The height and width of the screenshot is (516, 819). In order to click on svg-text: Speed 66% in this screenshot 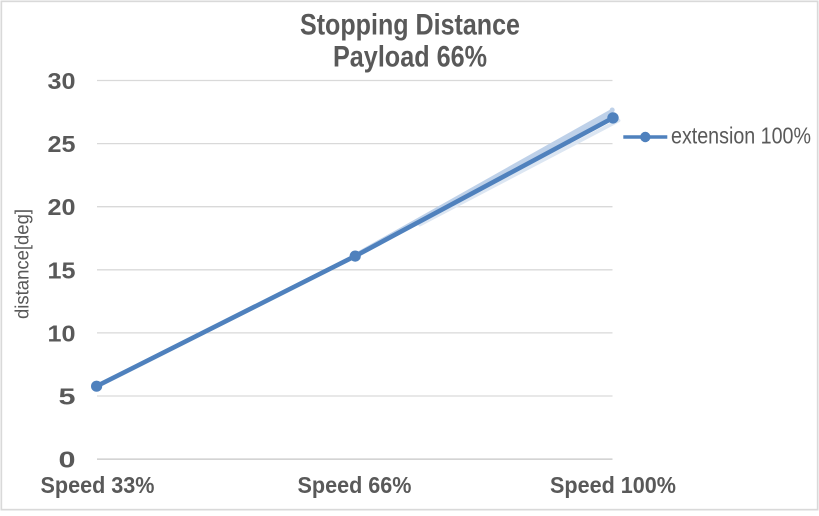, I will do `click(355, 485)`.